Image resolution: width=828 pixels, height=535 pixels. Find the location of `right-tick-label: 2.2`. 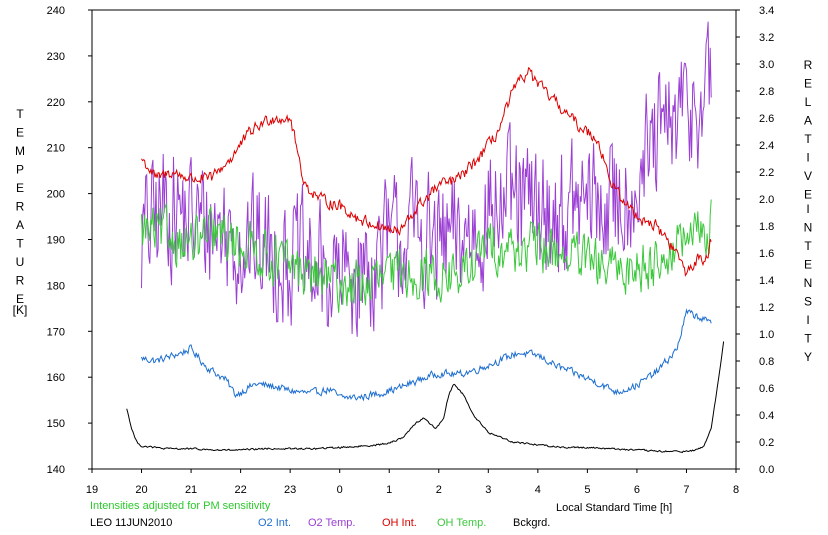

right-tick-label: 2.2 is located at coordinates (766, 173).